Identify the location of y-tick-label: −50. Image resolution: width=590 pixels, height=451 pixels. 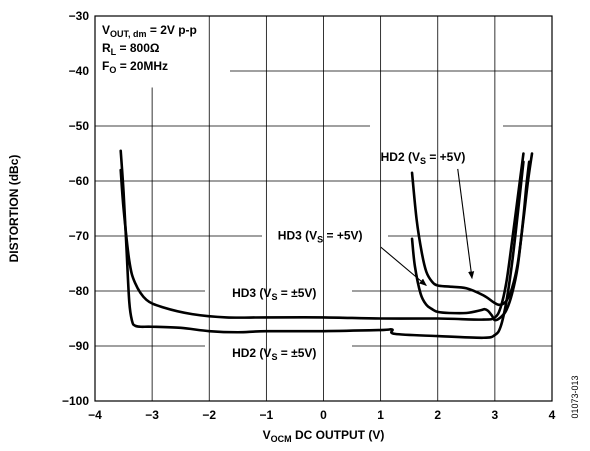
(79, 126).